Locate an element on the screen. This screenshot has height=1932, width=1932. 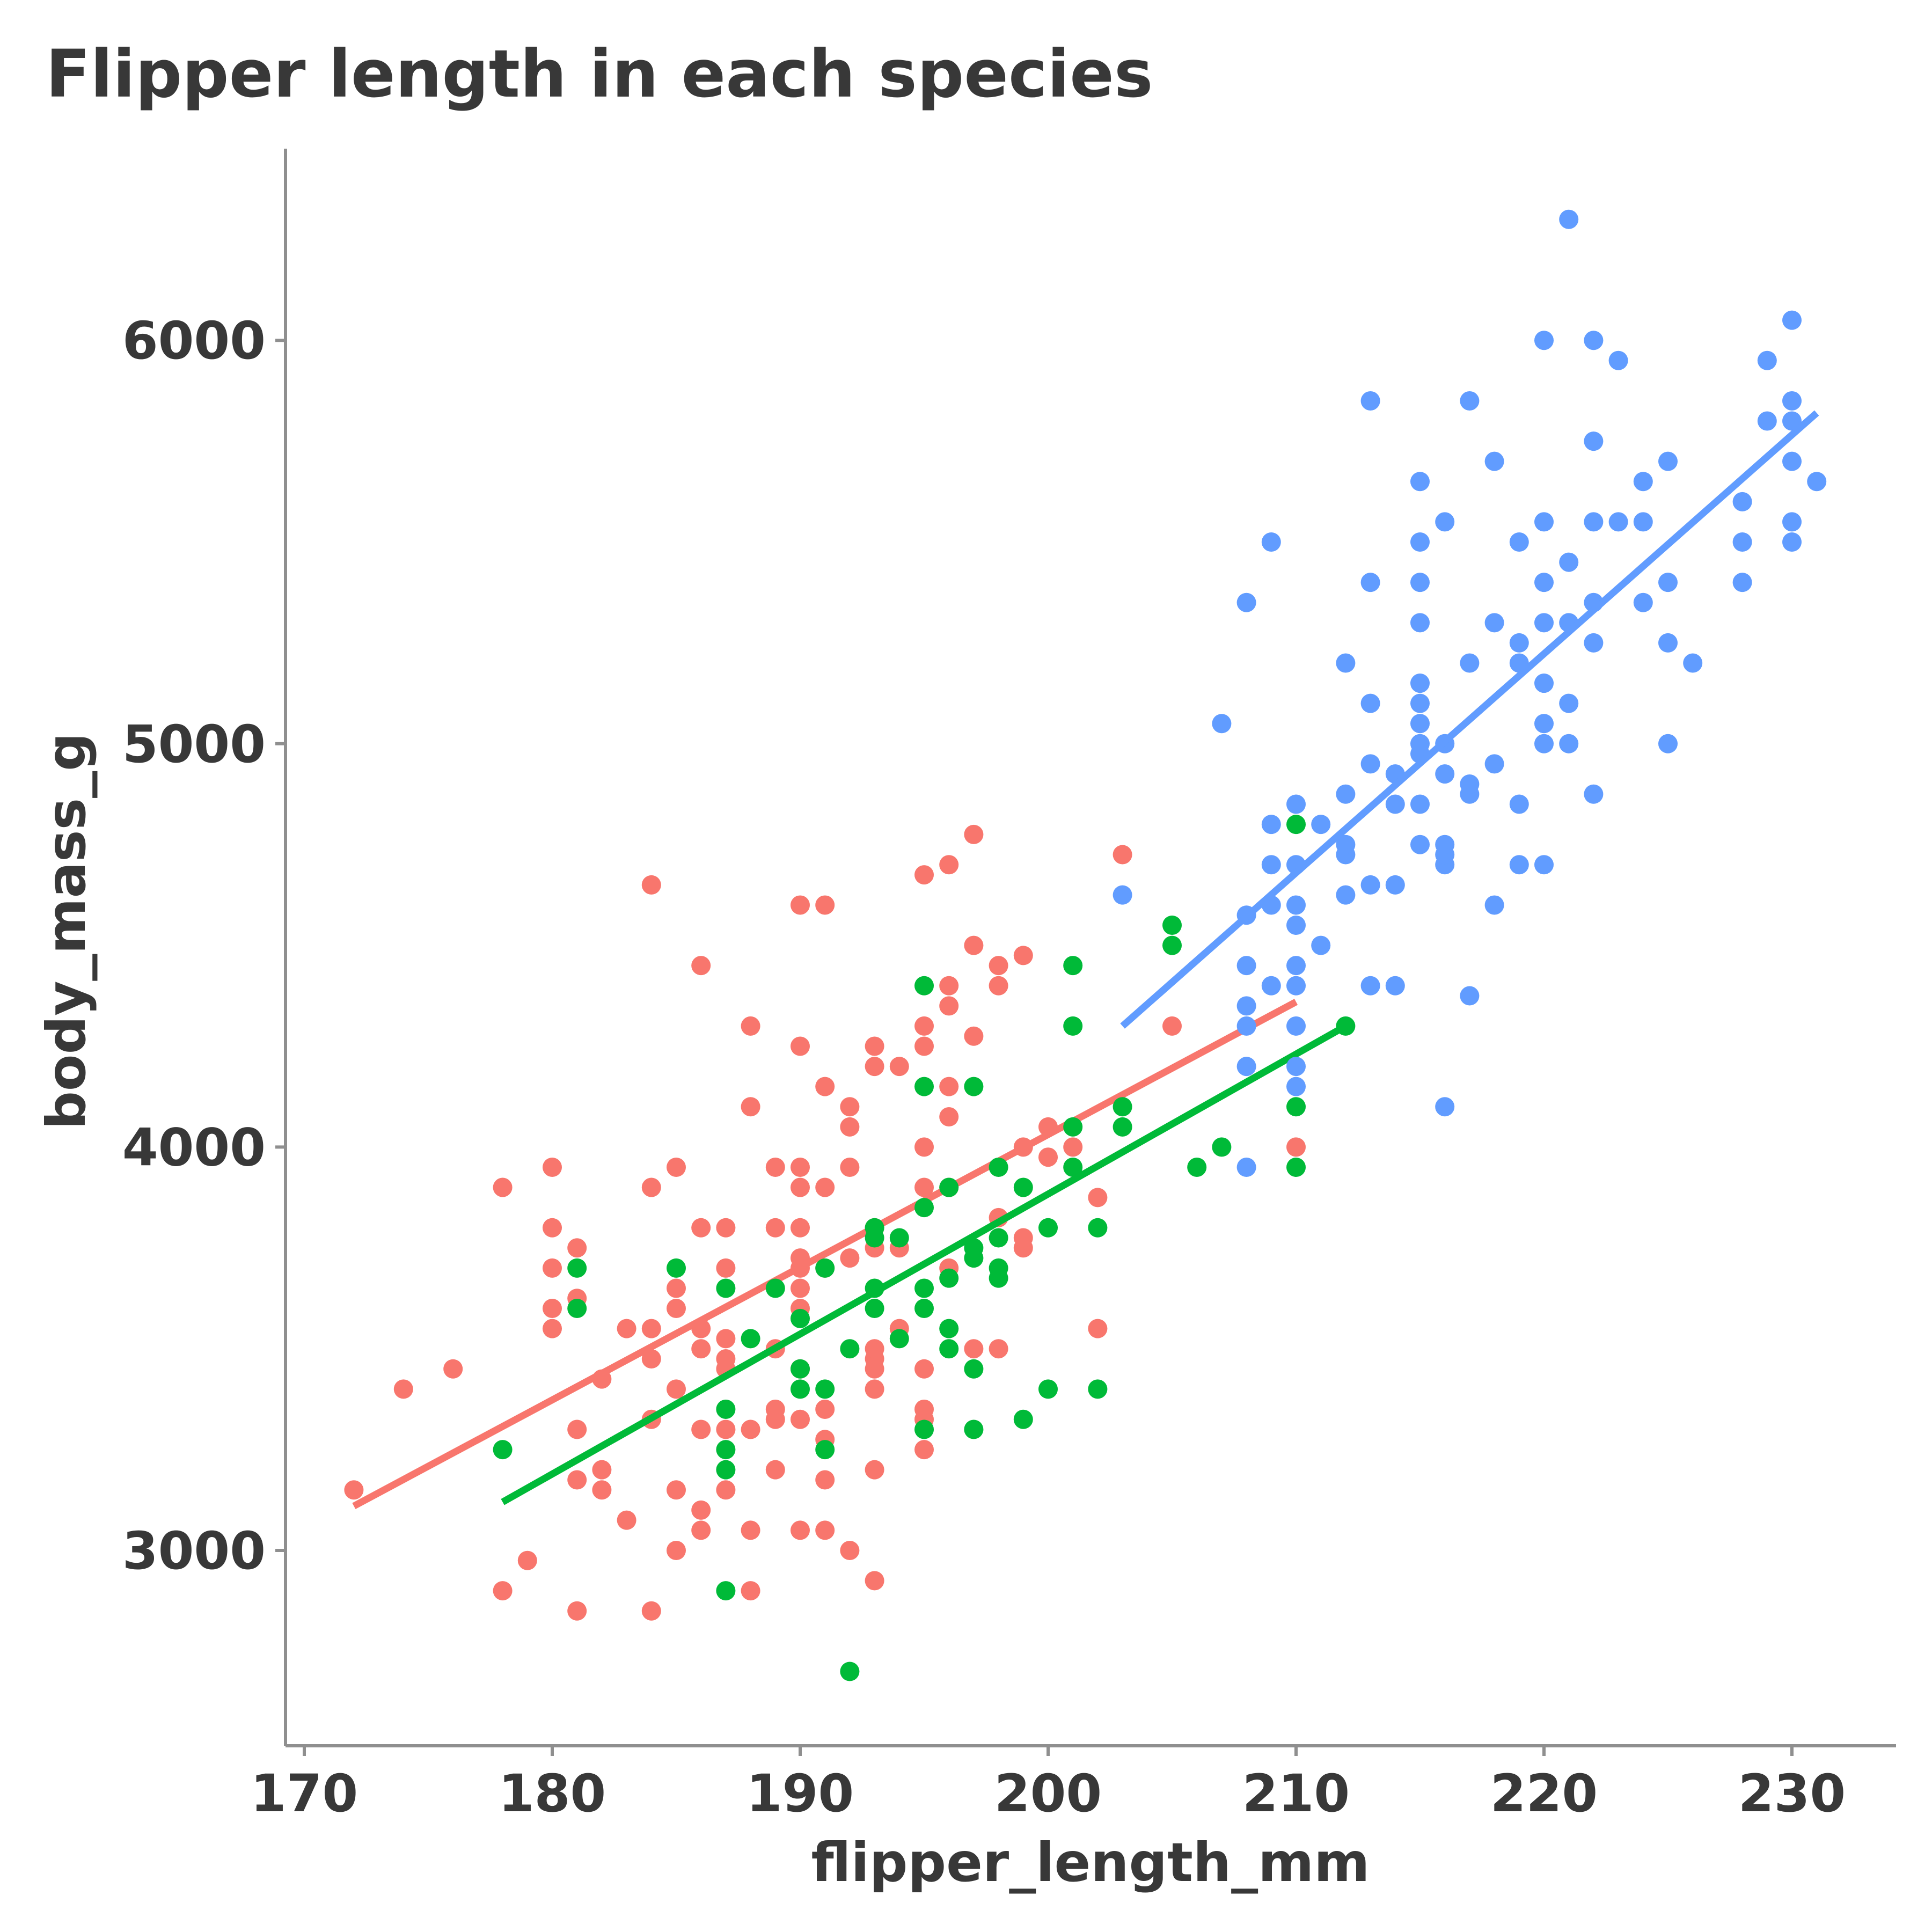
y-tick-label: 5000 is located at coordinates (194, 744).